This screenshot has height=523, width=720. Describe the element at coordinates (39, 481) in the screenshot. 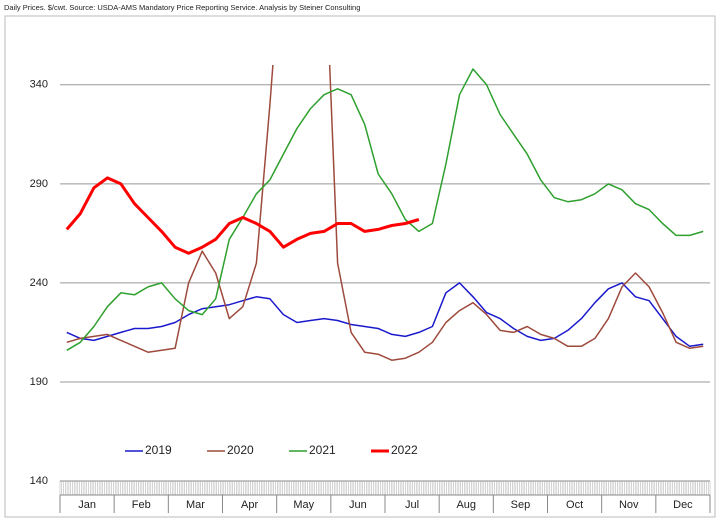

I see `y-tick-label: 140` at that location.